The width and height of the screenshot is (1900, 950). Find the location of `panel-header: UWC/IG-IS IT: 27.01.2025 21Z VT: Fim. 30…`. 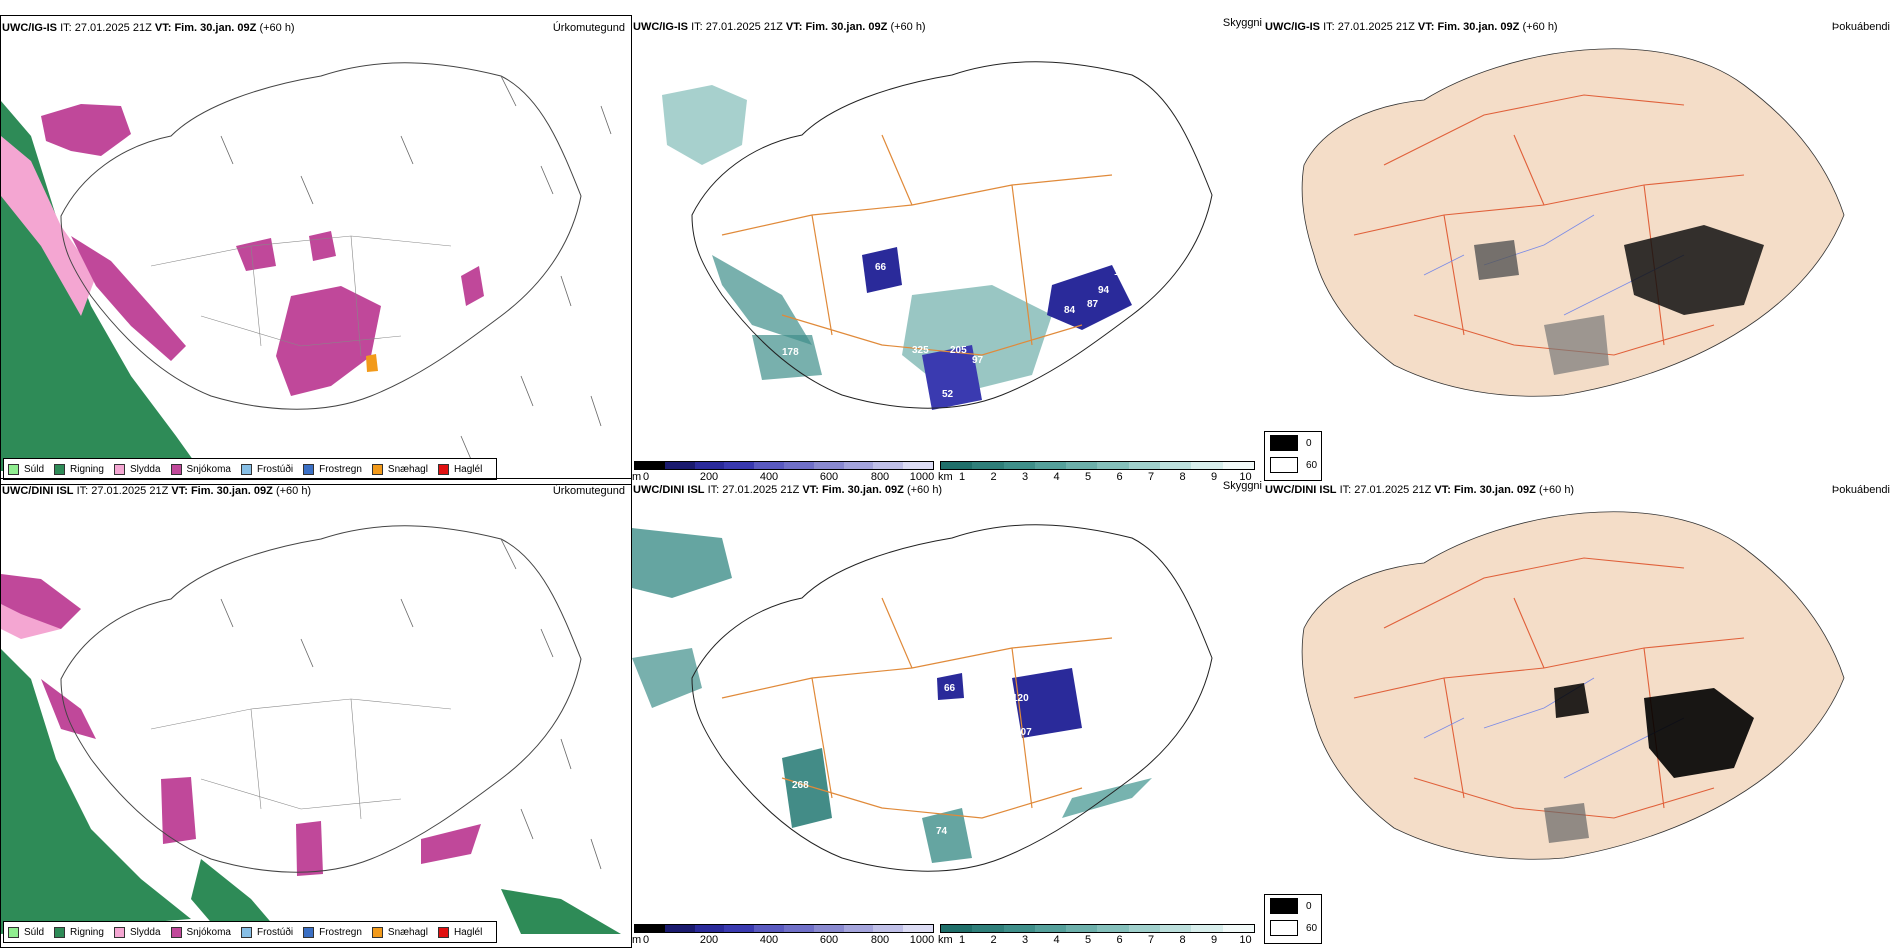

panel-header: UWC/IG-IS IT: 27.01.2025 21Z VT: Fim. 30… is located at coordinates (1411, 27).